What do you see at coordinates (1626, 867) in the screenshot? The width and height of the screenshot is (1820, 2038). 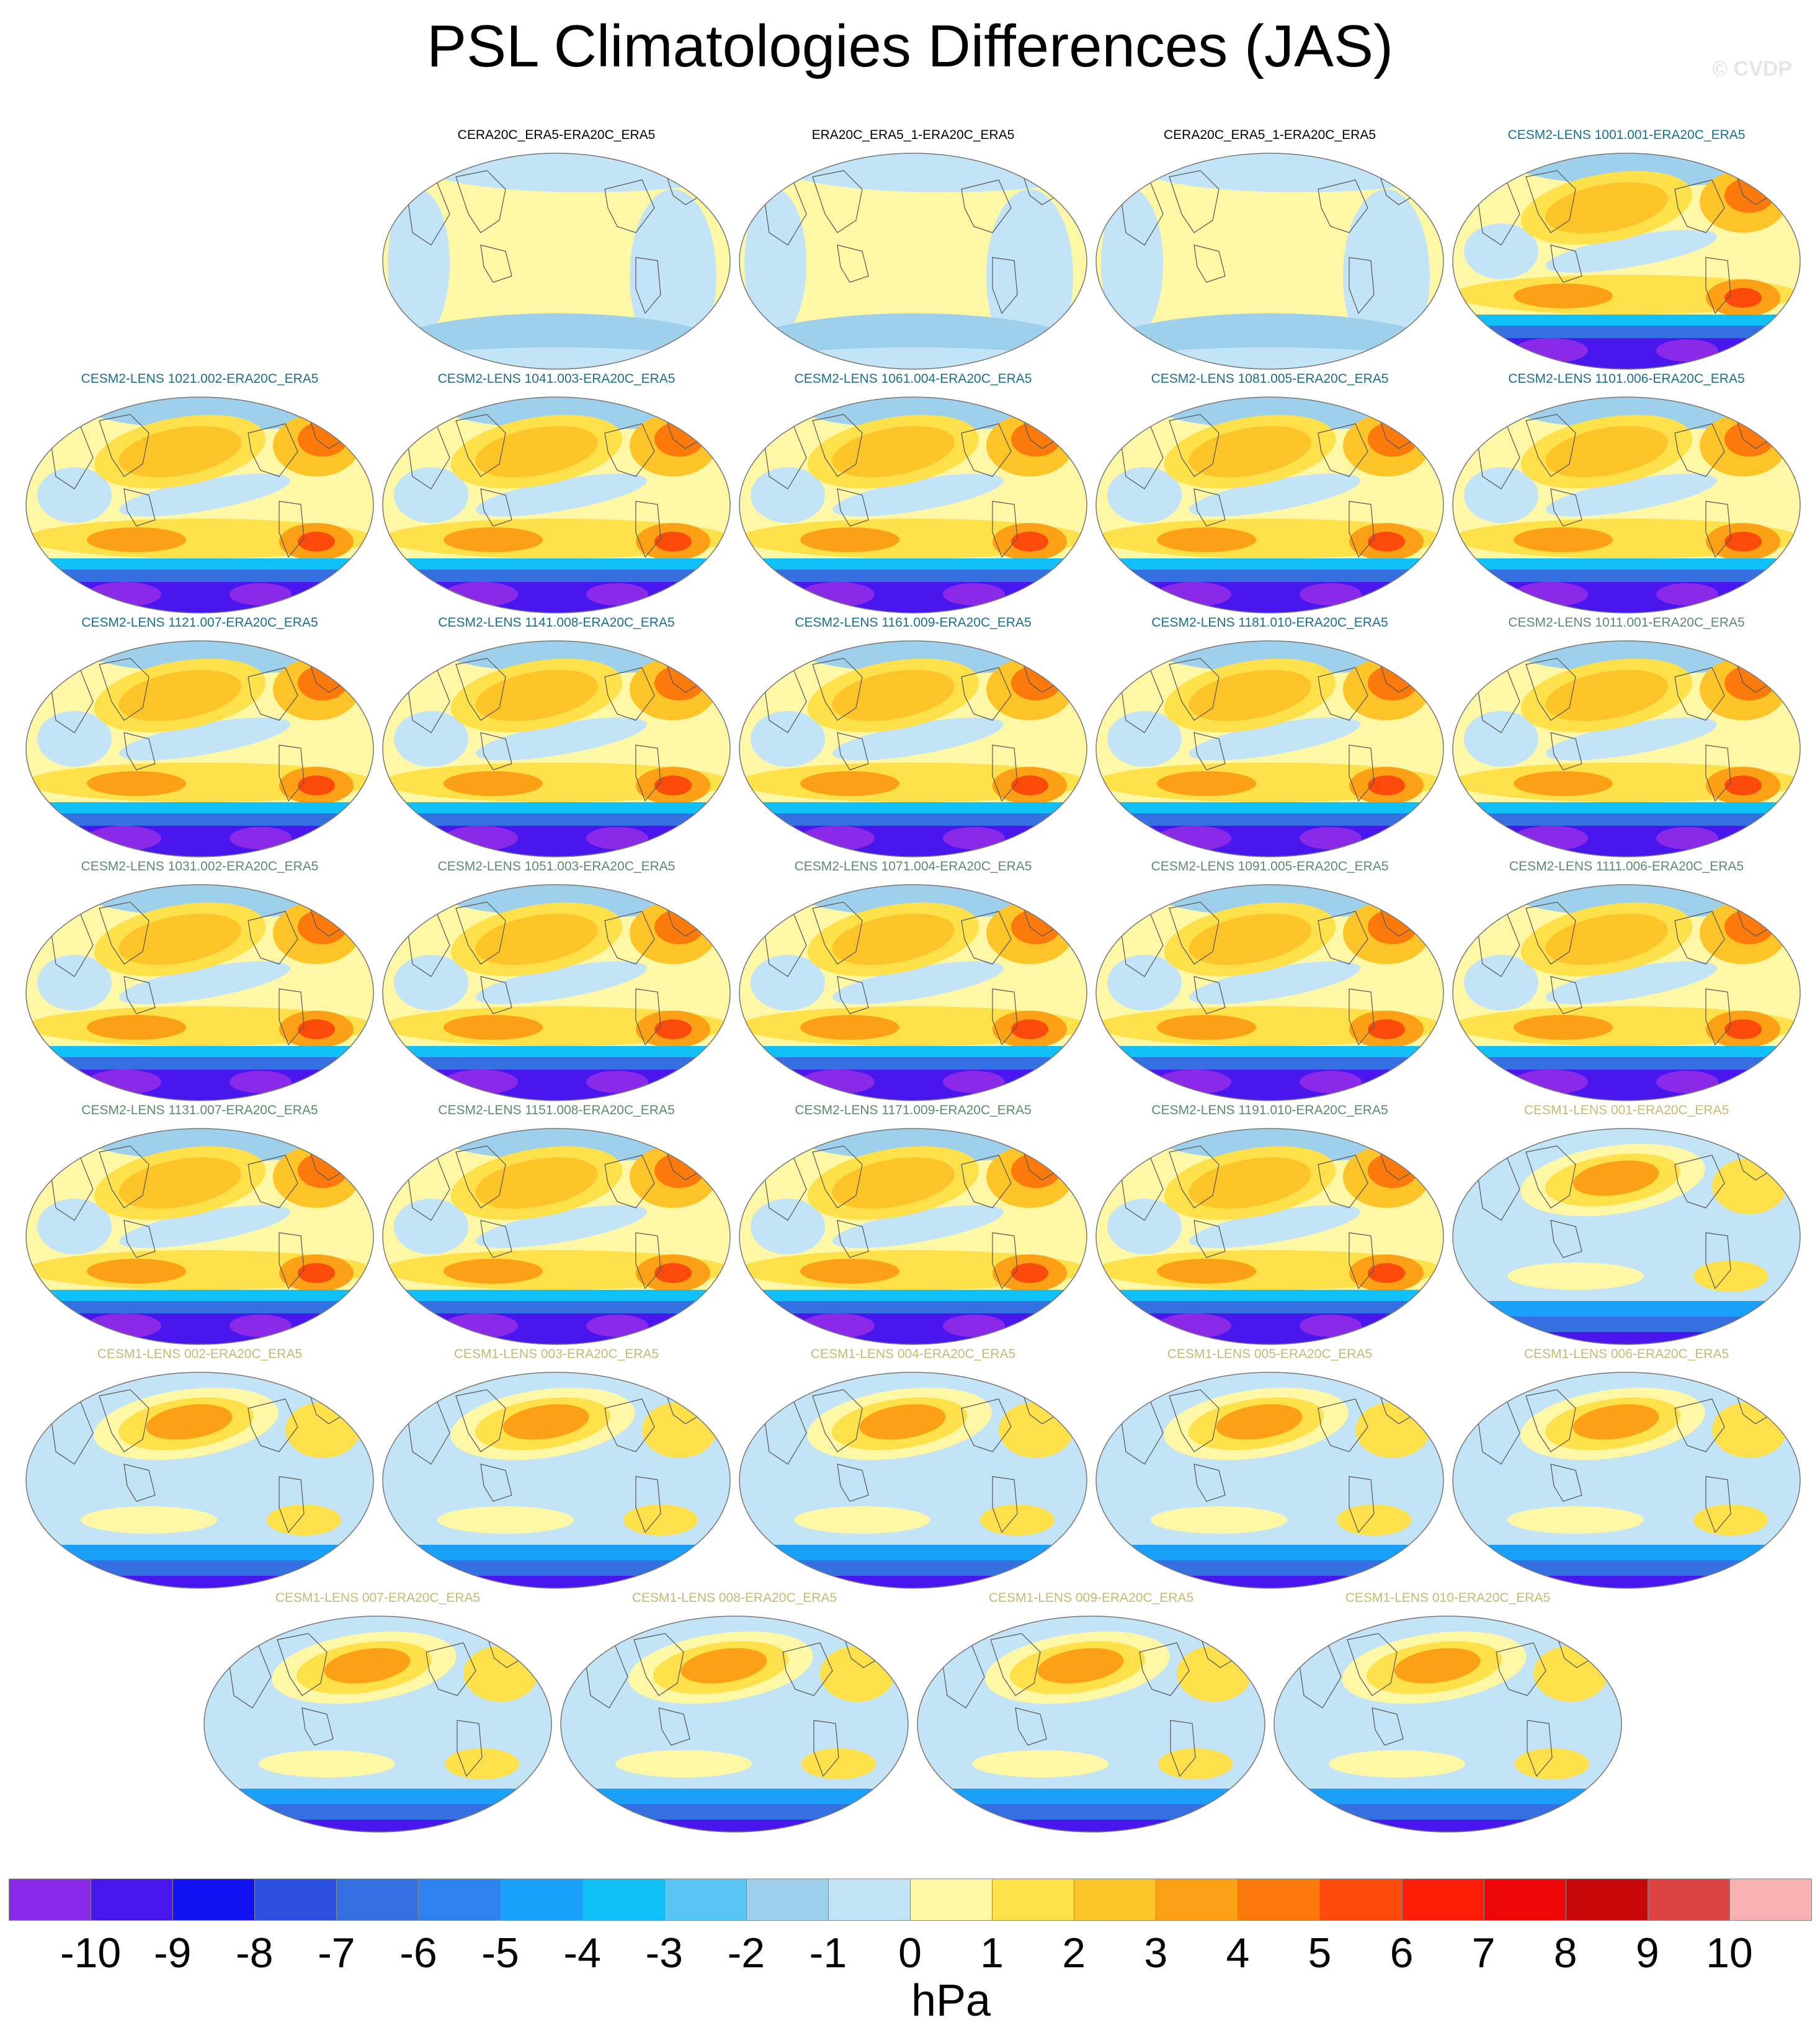 I see `panel-title: CESM2-LENS 1111.006-ERA20C_ERA5` at bounding box center [1626, 867].